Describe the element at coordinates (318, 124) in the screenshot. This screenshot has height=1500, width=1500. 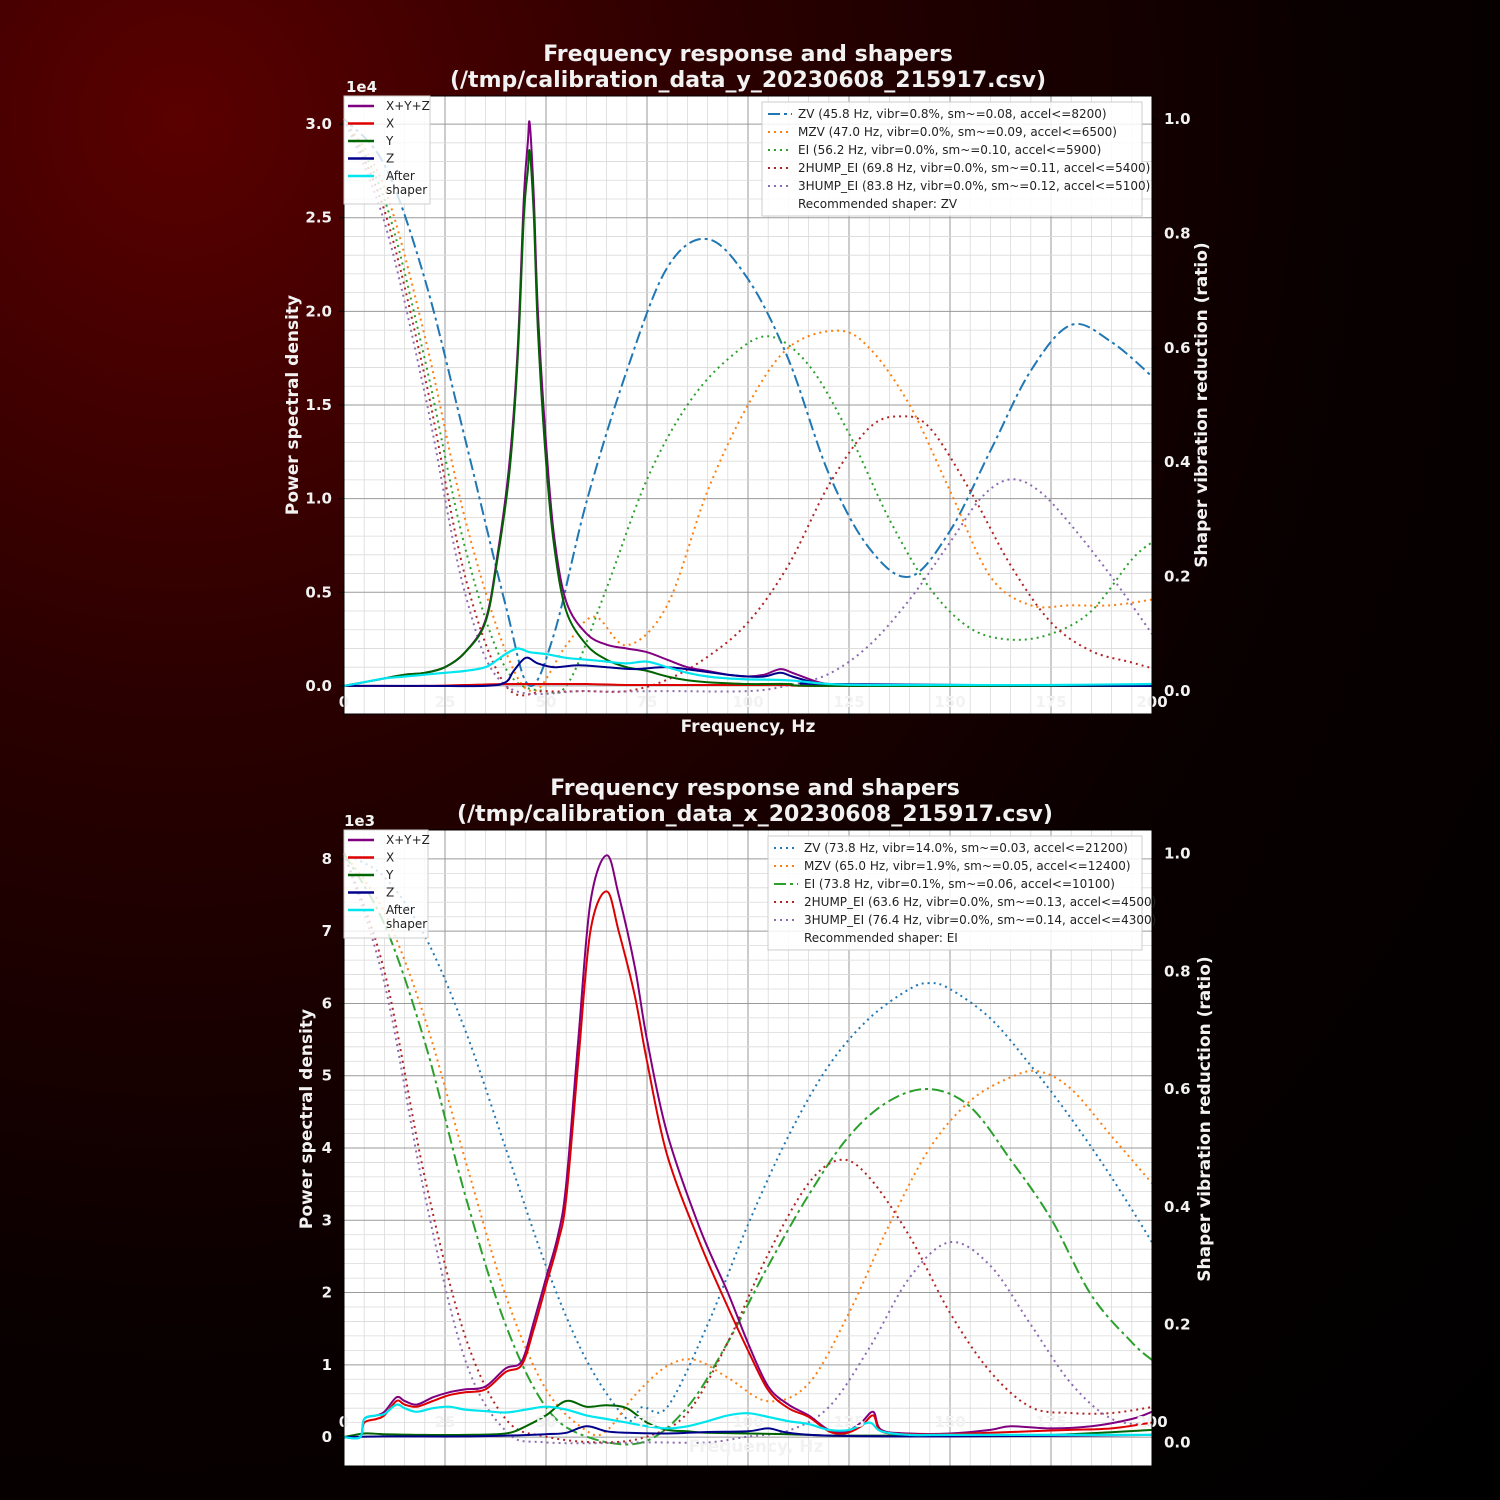
I see `y-tick-label: 3.0` at that location.